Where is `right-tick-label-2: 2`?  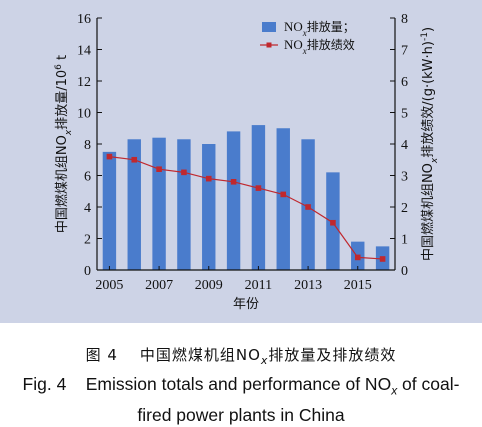 right-tick-label-2: 2 is located at coordinates (404, 208).